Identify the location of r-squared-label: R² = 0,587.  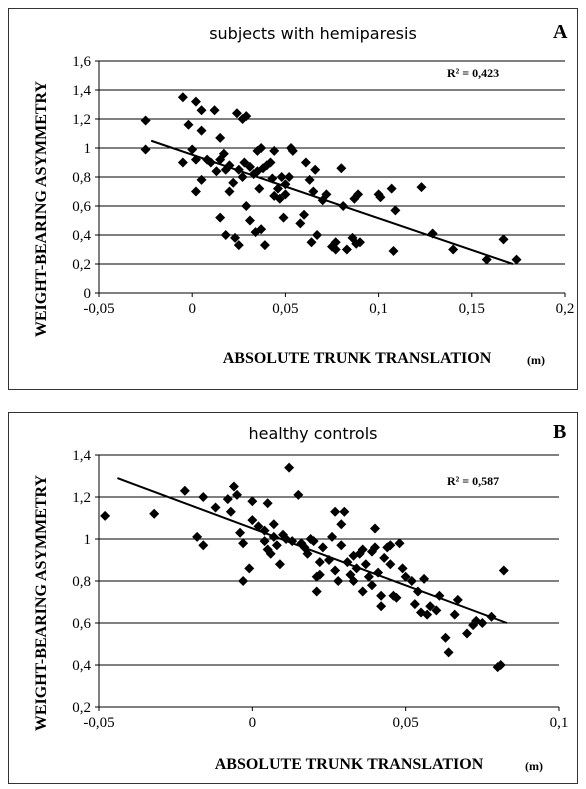
(473, 481).